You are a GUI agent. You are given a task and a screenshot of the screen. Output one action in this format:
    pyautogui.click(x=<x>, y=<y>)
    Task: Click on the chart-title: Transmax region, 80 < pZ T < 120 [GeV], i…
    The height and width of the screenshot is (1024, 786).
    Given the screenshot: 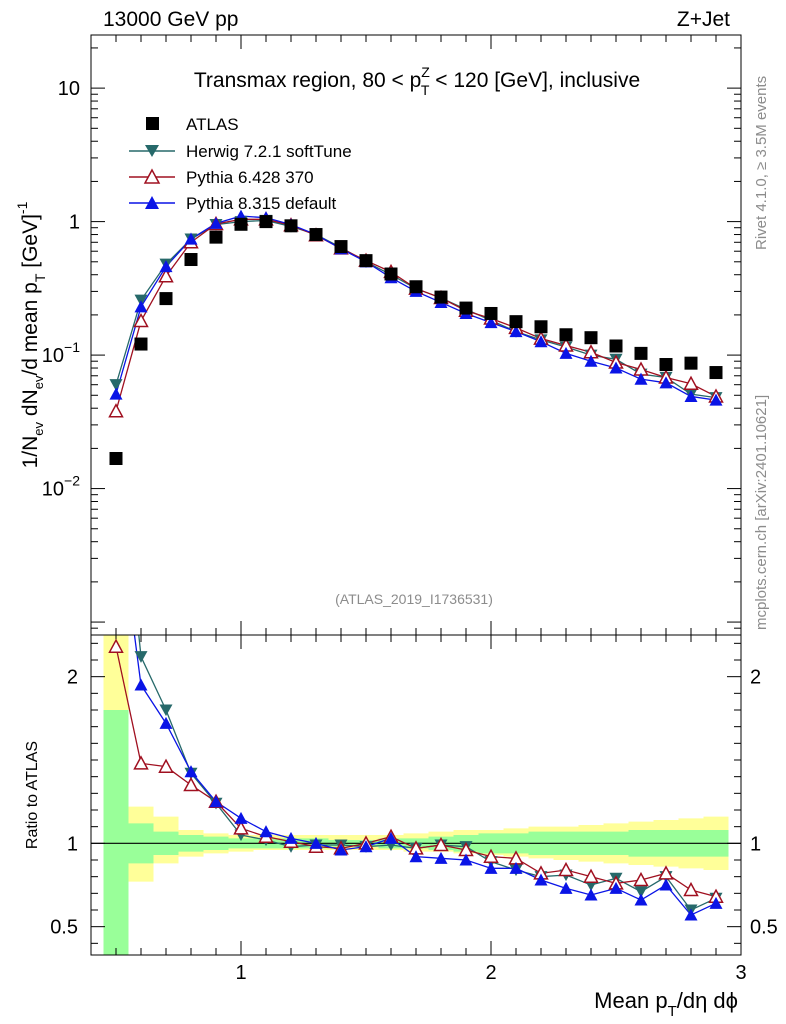 What is the action you would take?
    pyautogui.click(x=417, y=81)
    